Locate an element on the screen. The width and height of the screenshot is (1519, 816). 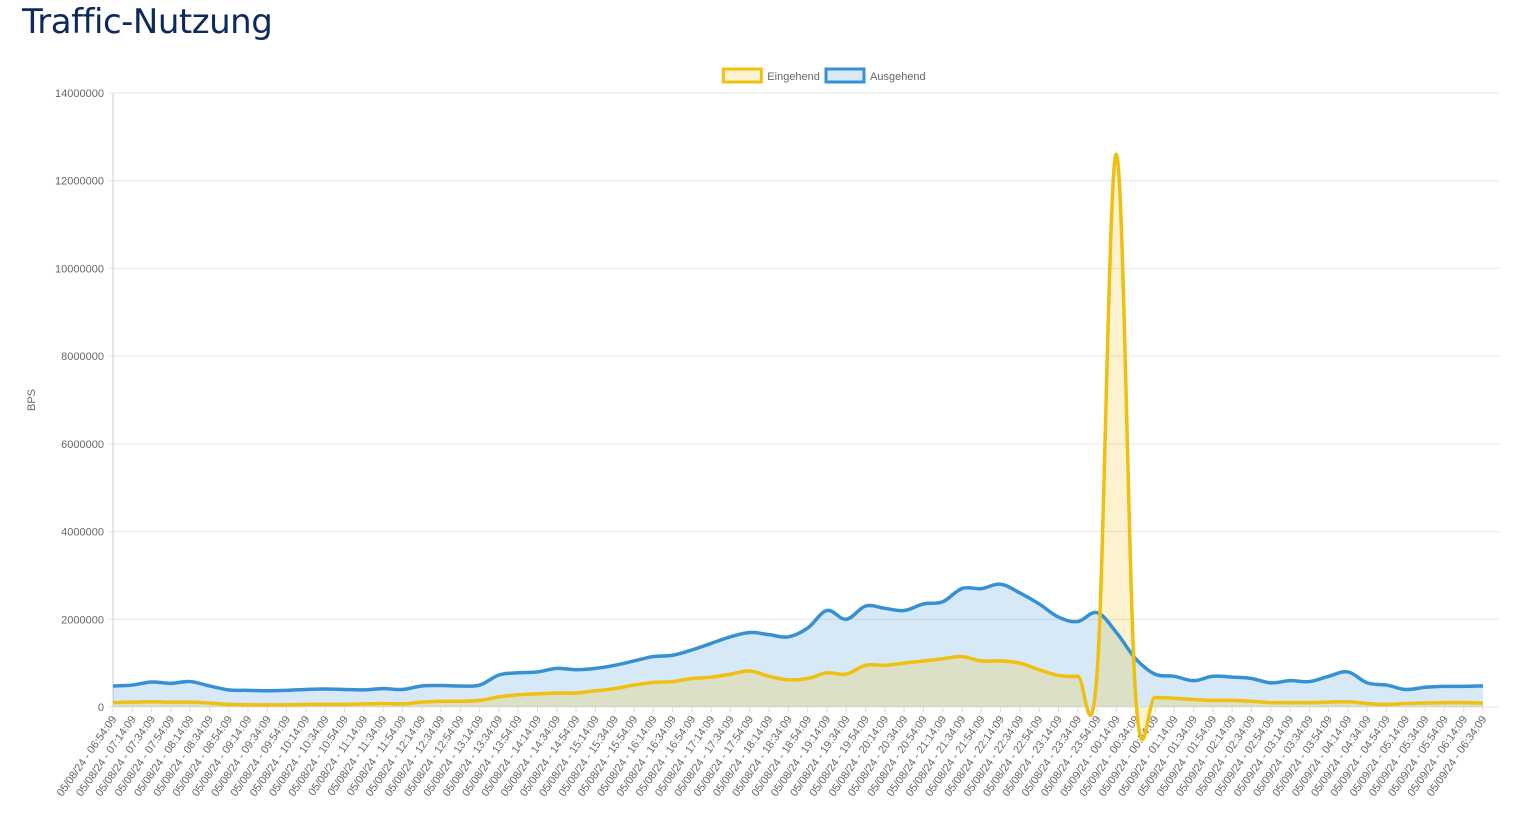
y-tick-label: 6000000 is located at coordinates (82, 445).